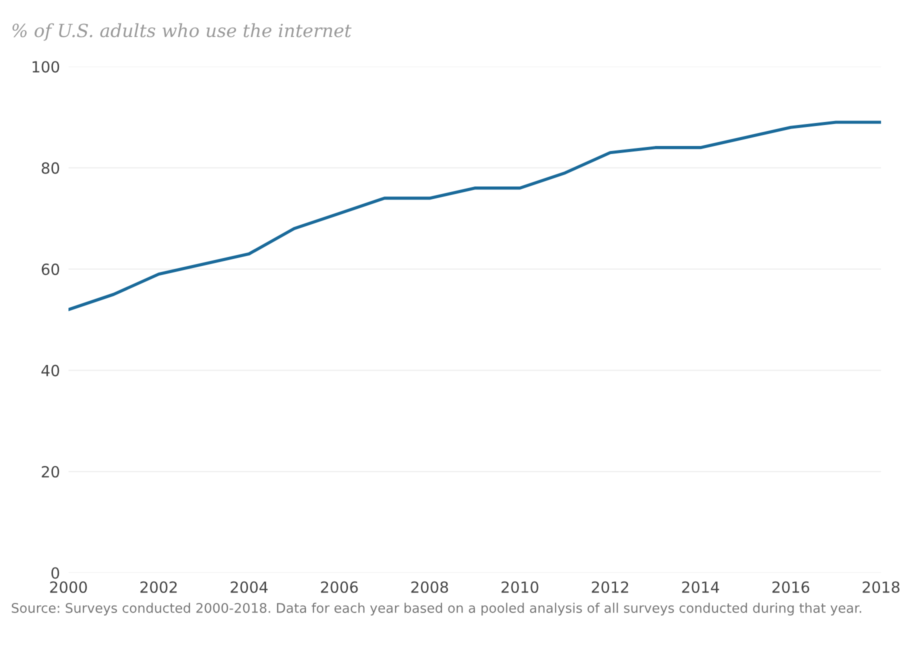 Image resolution: width=913 pixels, height=666 pixels. I want to click on x-tick-label: 2018, so click(881, 587).